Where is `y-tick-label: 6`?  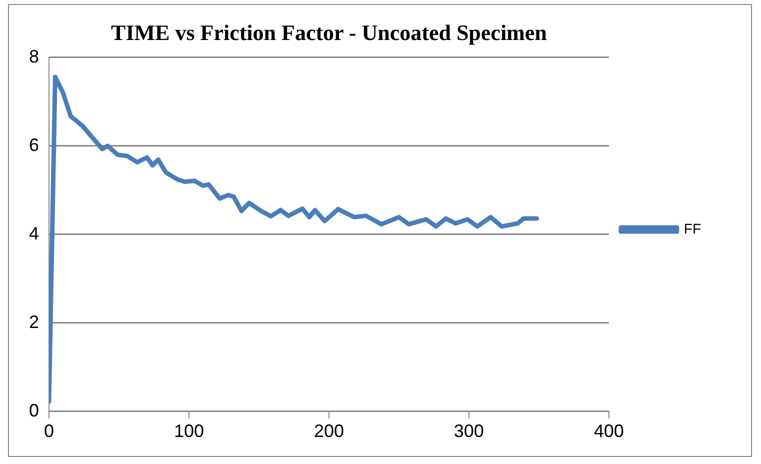 y-tick-label: 6 is located at coordinates (34, 144).